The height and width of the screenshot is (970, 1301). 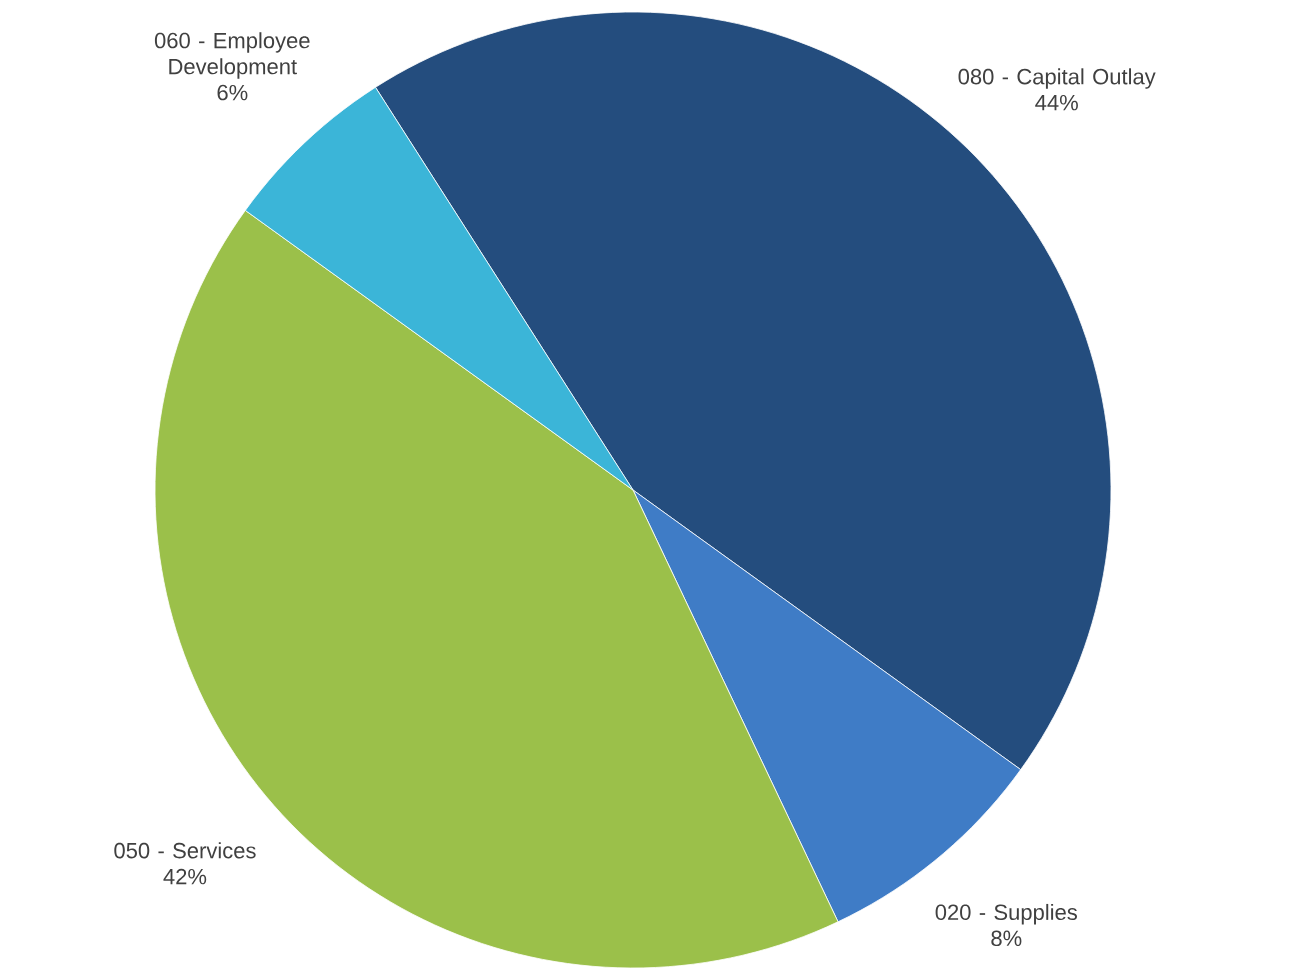 I want to click on data-label: 42%, so click(x=185, y=876).